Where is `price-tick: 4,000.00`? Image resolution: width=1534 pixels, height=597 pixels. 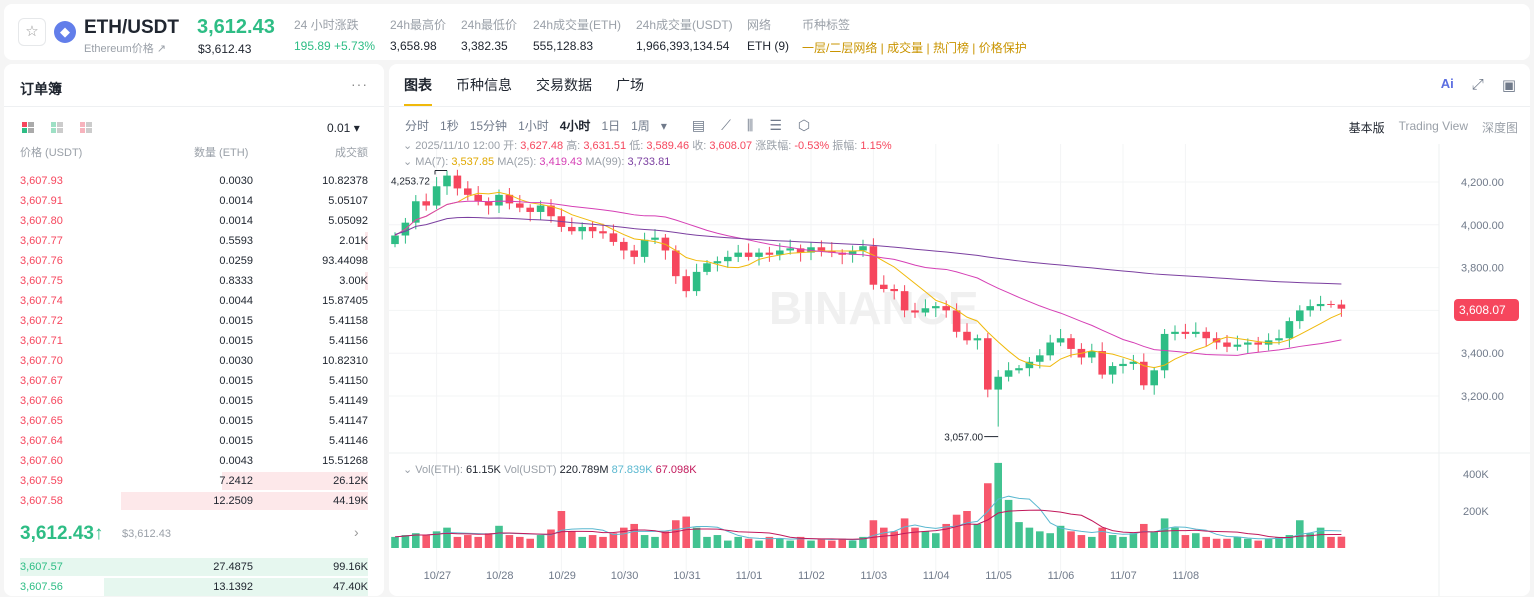
price-tick: 4,000.00 is located at coordinates (1482, 226).